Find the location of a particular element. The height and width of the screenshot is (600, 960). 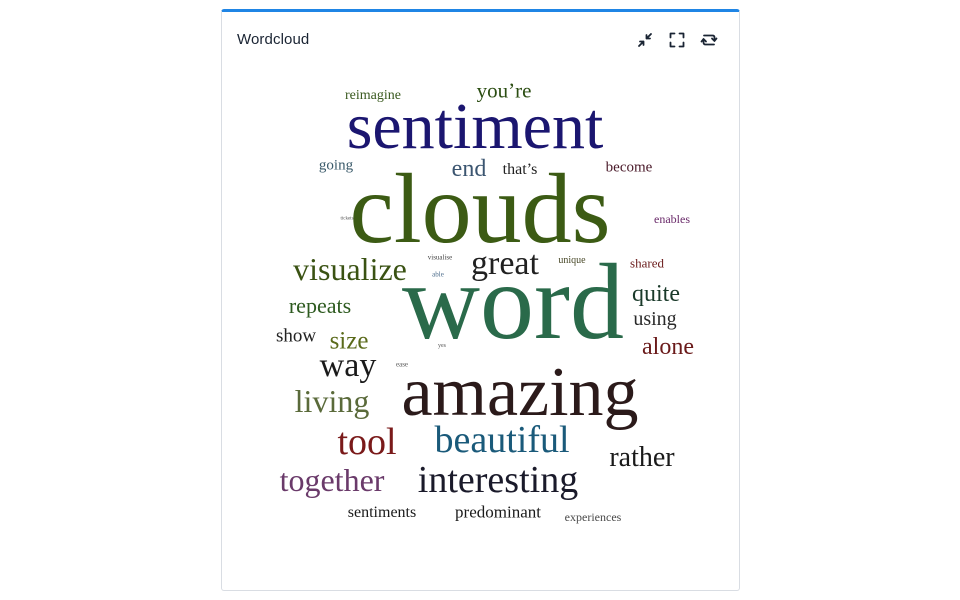

word-7: clouds is located at coordinates (480, 208).